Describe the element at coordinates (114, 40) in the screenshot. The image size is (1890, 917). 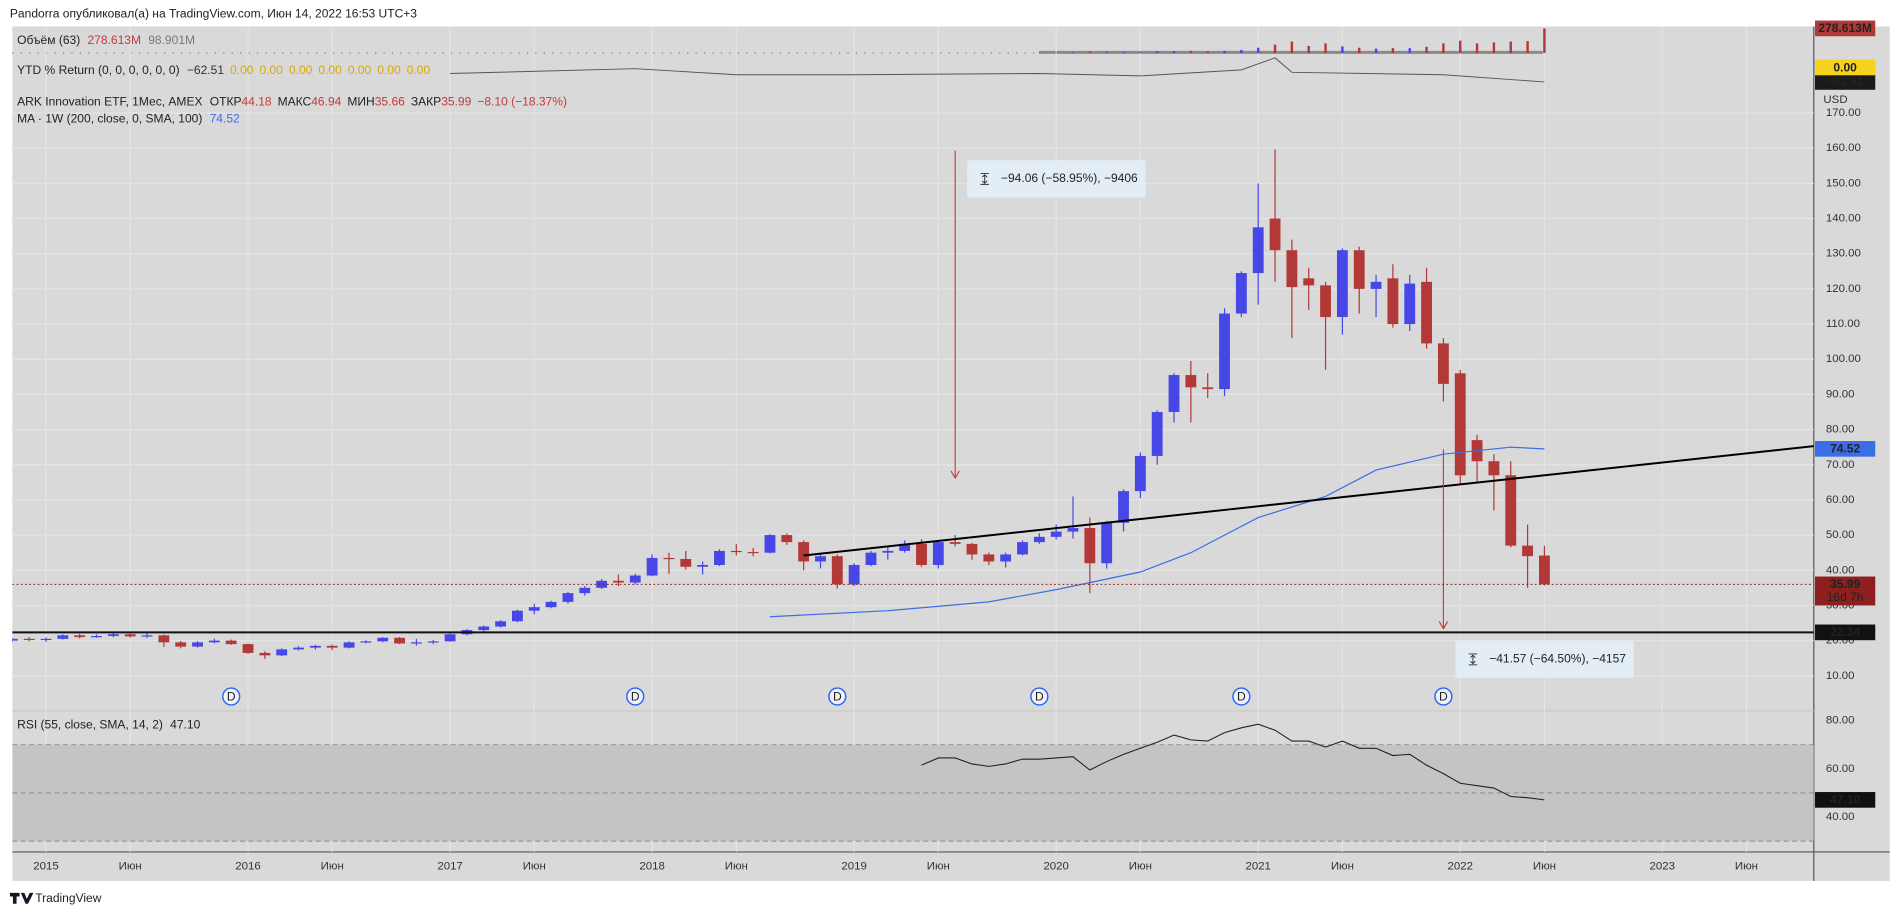
I see `legend-value: 278.613M` at that location.